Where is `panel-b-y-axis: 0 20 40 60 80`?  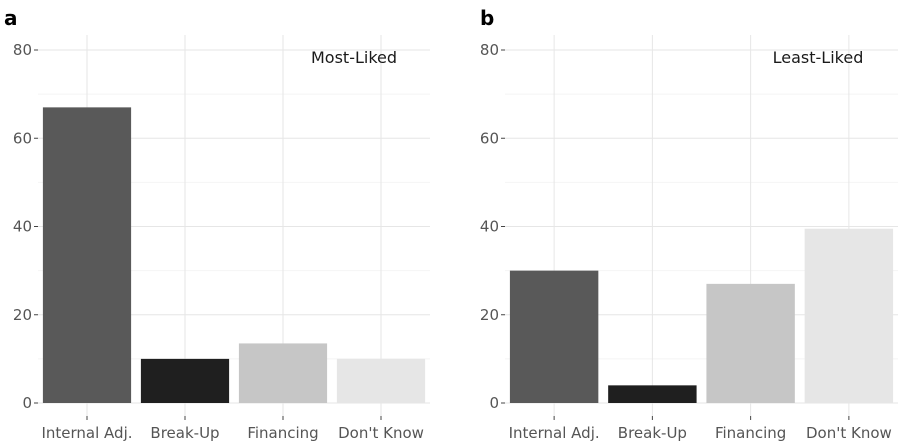
panel-b-y-axis: 0 20 40 60 80 is located at coordinates (492, 226).